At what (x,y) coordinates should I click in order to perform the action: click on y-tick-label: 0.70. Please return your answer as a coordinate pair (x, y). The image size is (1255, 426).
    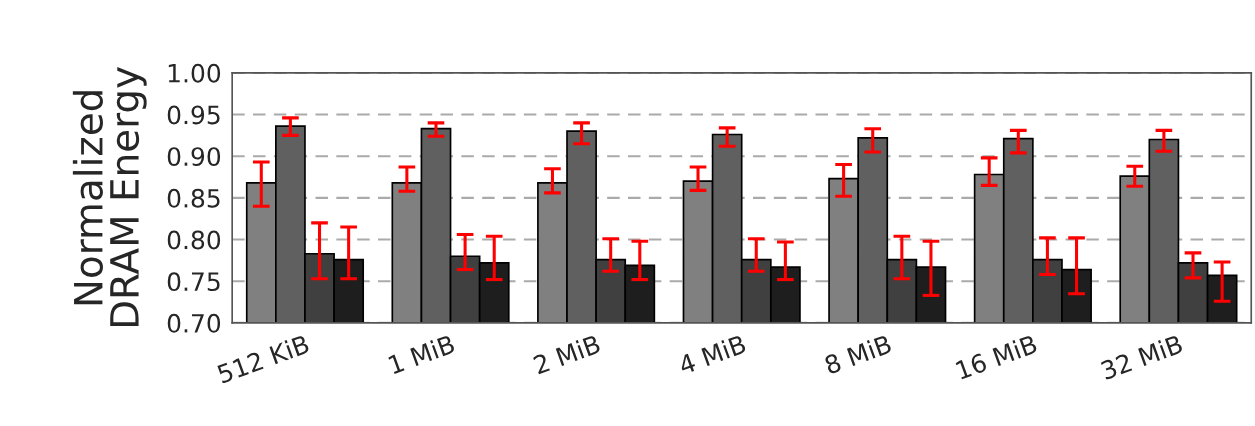
    Looking at the image, I should click on (194, 323).